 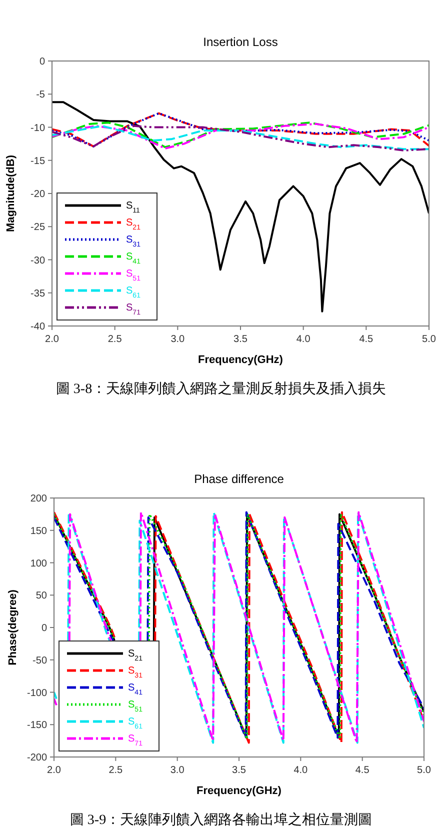 What do you see at coordinates (221, 820) in the screenshot?
I see `caption: 圖 3-9：天線陣列饋入網路各輸出埠之相位量測圖` at bounding box center [221, 820].